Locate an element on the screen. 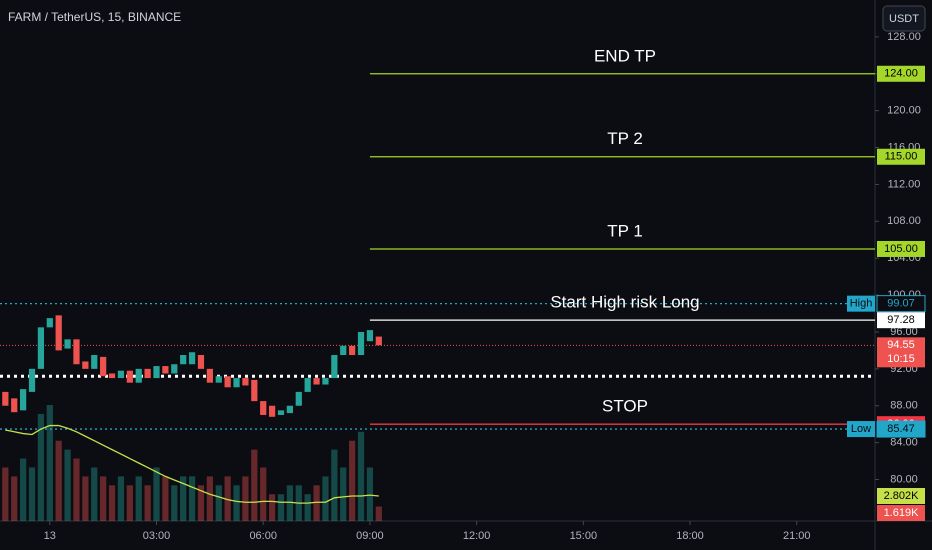 Image resolution: width=932 pixels, height=550 pixels. volume-ma-value: 2.802K is located at coordinates (902, 496).